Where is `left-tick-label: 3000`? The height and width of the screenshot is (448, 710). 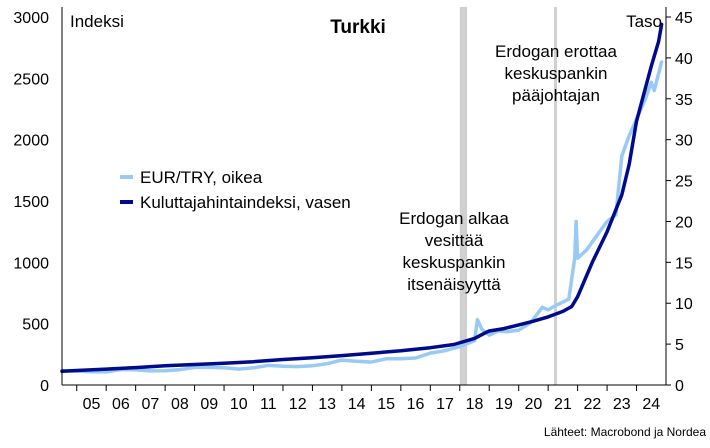 left-tick-label: 3000 is located at coordinates (31, 18).